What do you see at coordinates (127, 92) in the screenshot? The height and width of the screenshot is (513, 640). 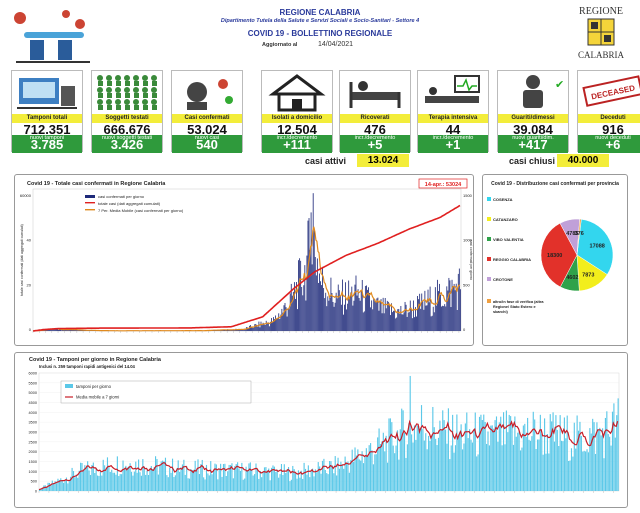 I see `crowd-icon` at bounding box center [127, 92].